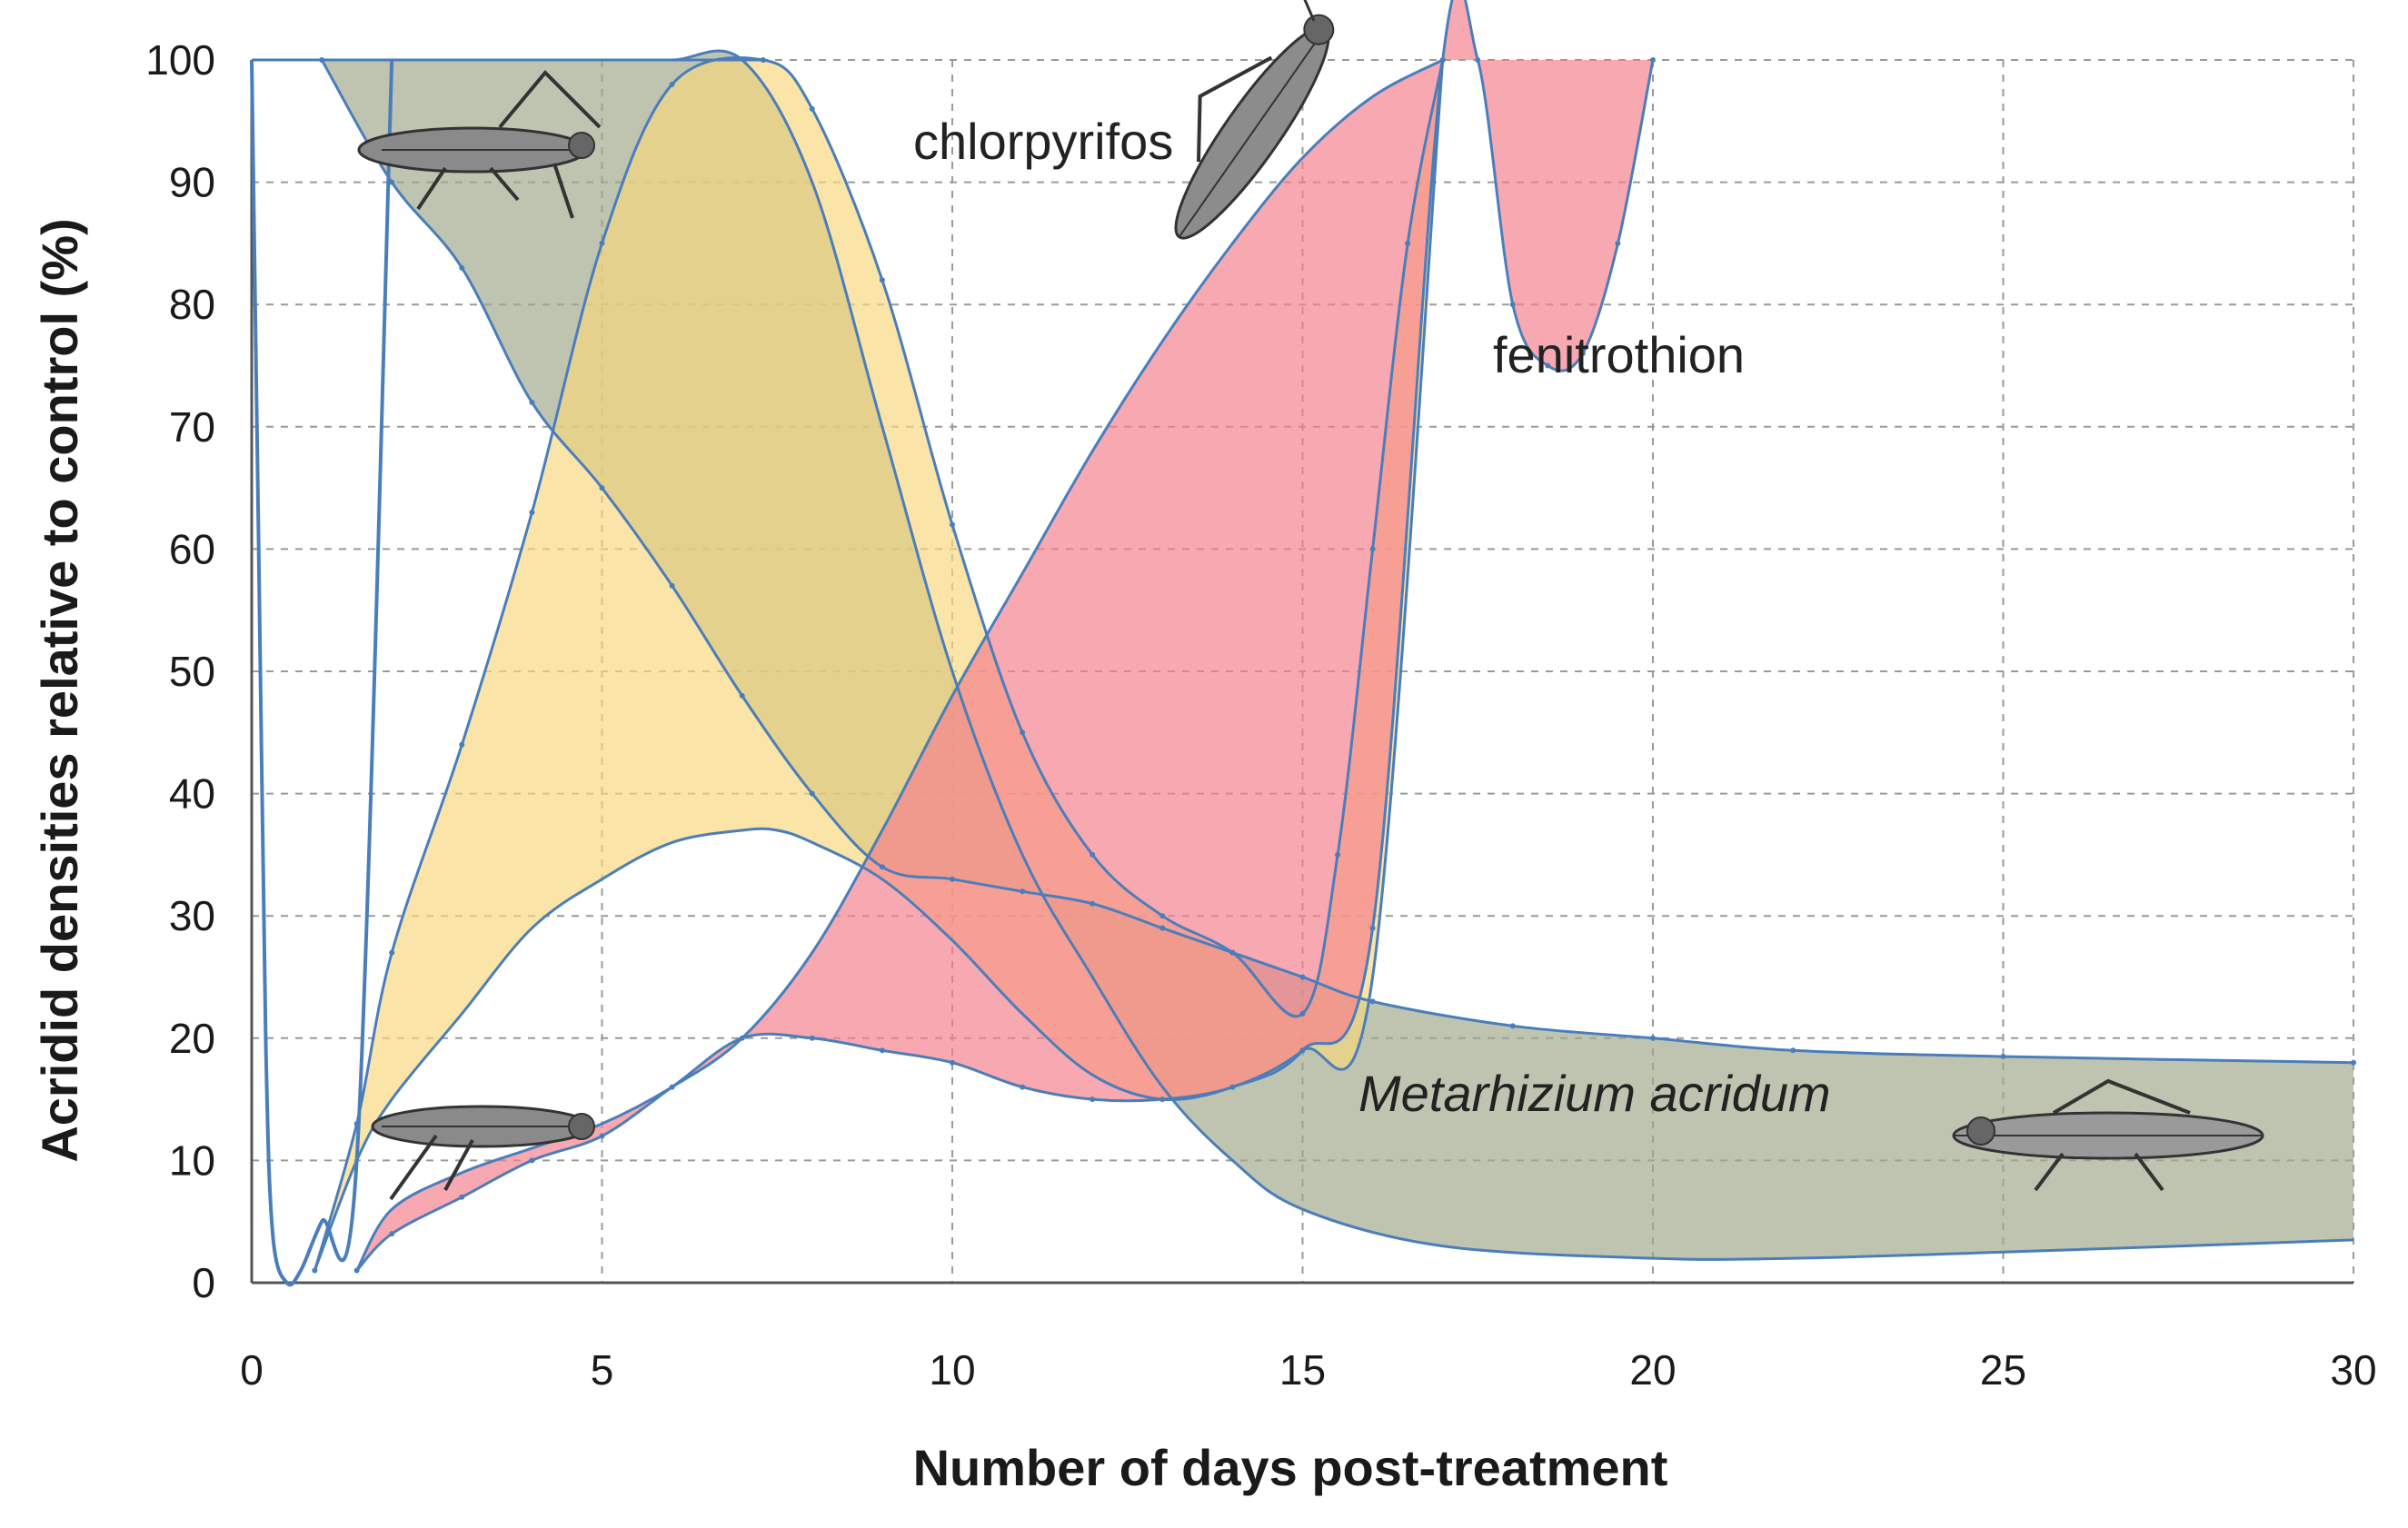  What do you see at coordinates (1619, 354) in the screenshot?
I see `series-label-fenitrothion: fenitrothion` at bounding box center [1619, 354].